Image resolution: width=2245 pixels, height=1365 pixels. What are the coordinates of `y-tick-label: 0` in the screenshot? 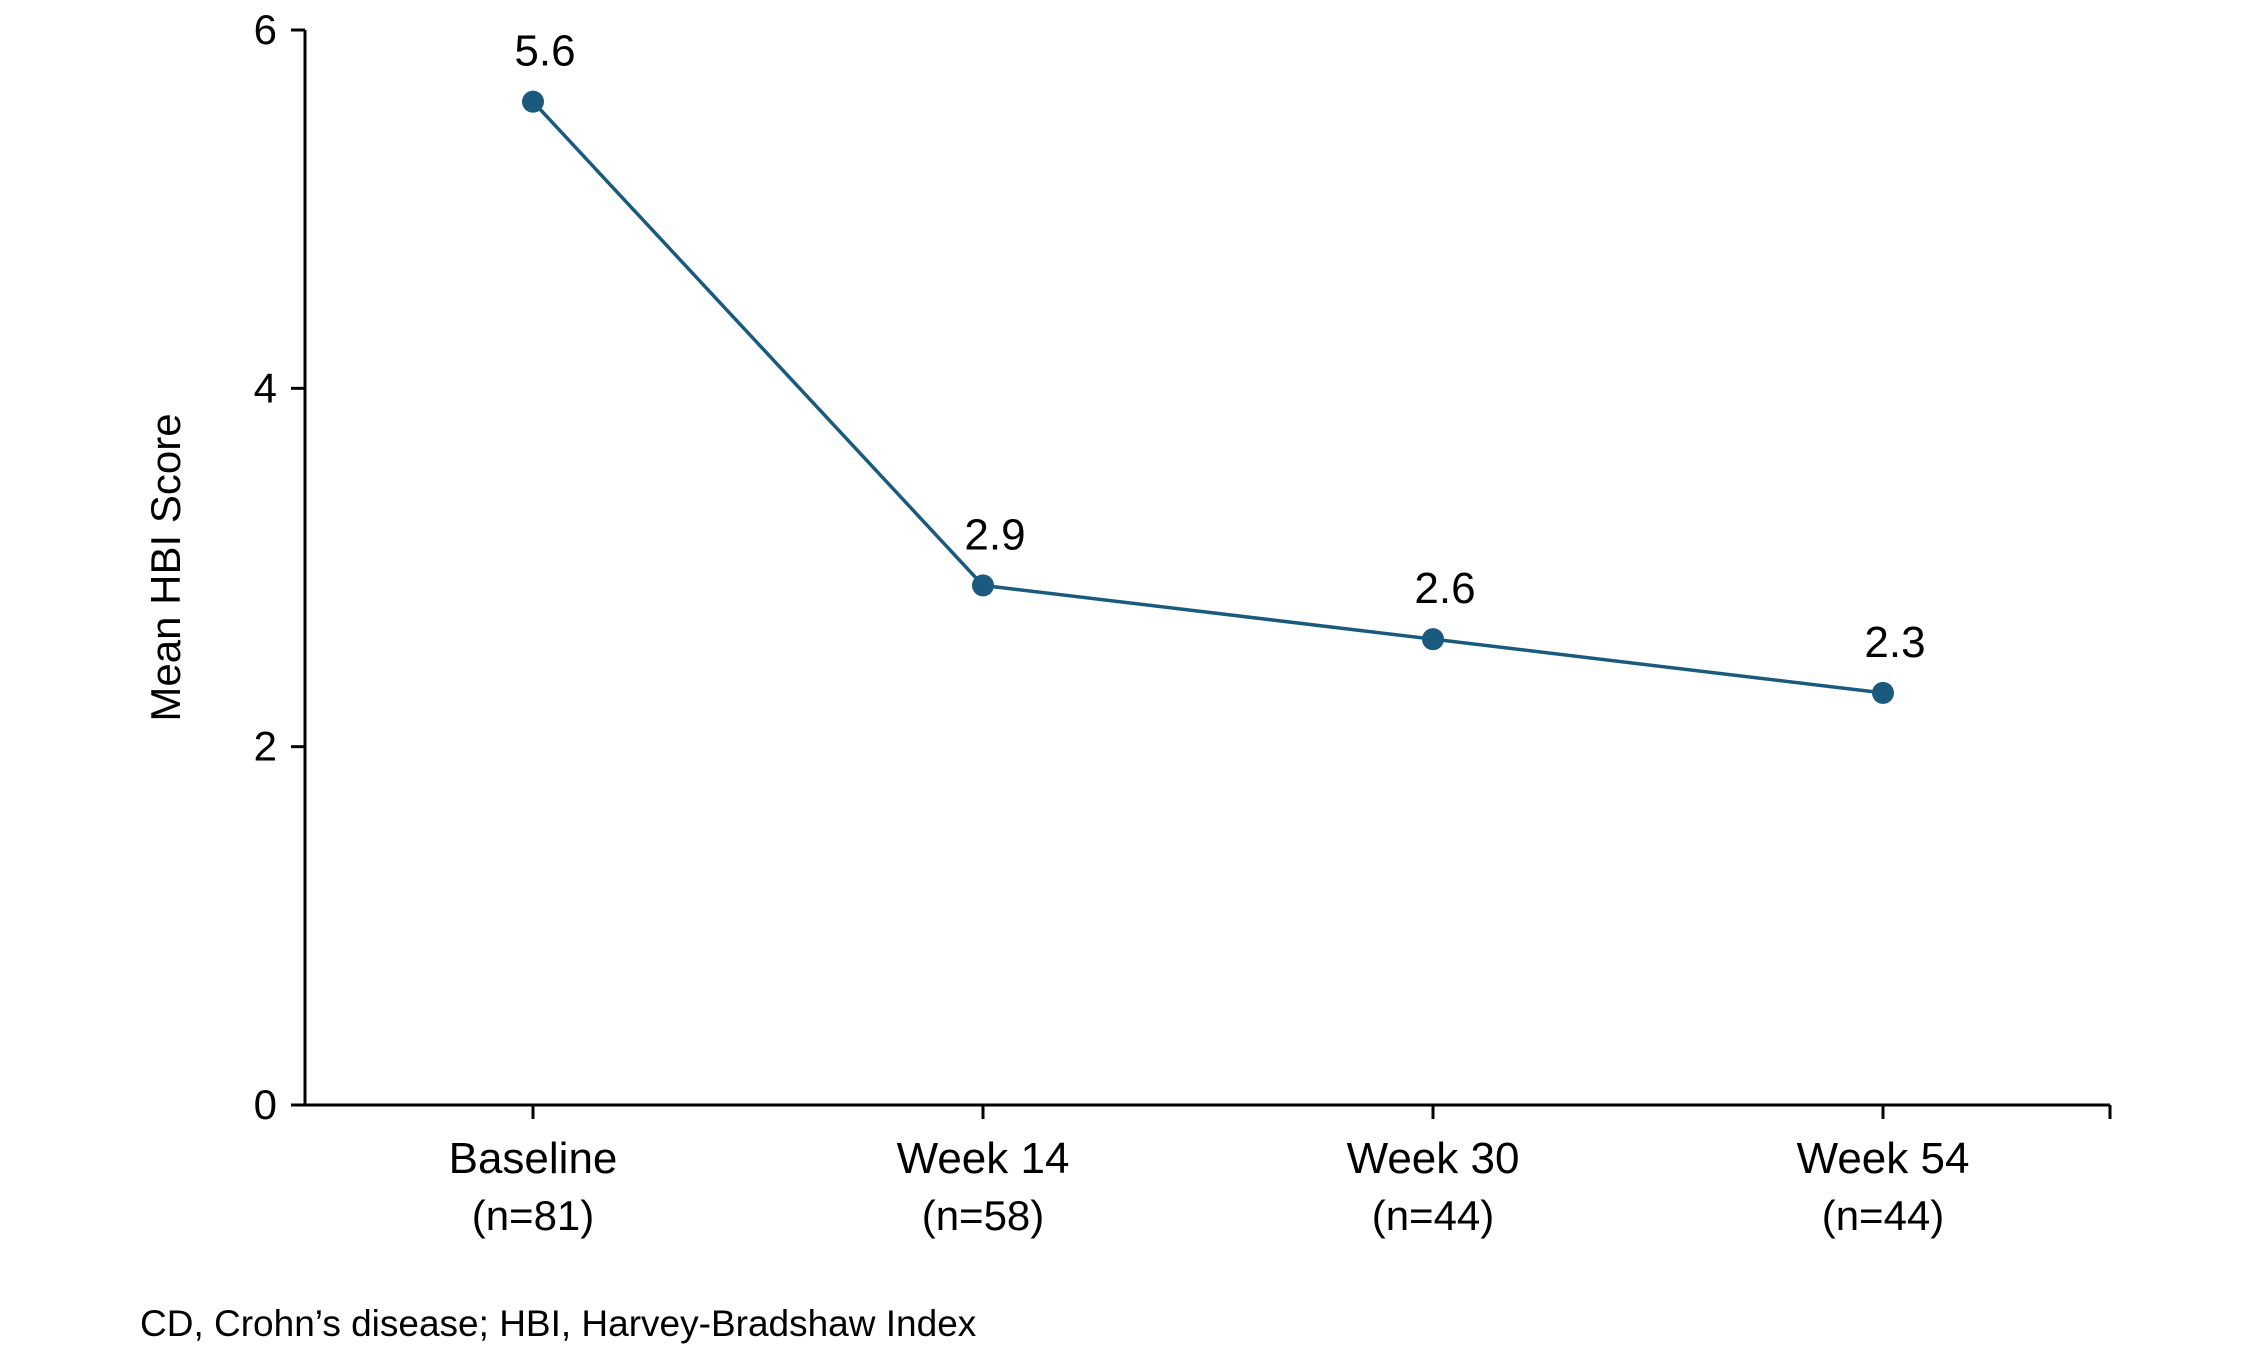 It's located at (265, 1104).